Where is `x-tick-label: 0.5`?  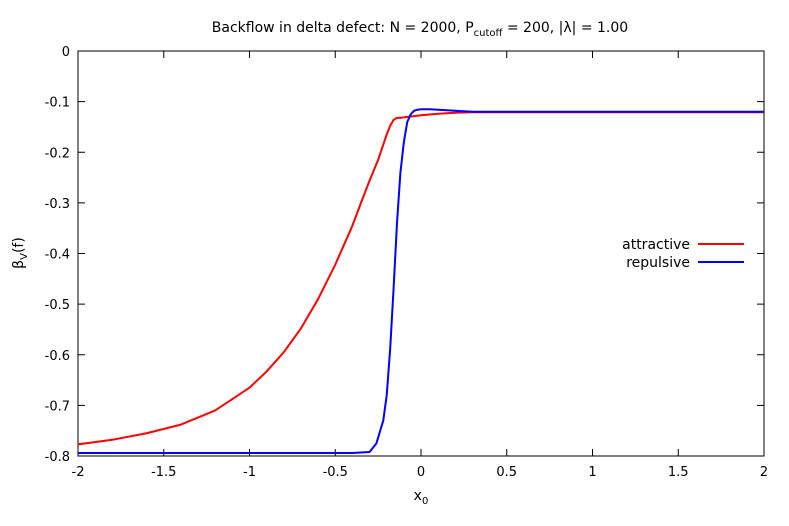 x-tick-label: 0.5 is located at coordinates (506, 472).